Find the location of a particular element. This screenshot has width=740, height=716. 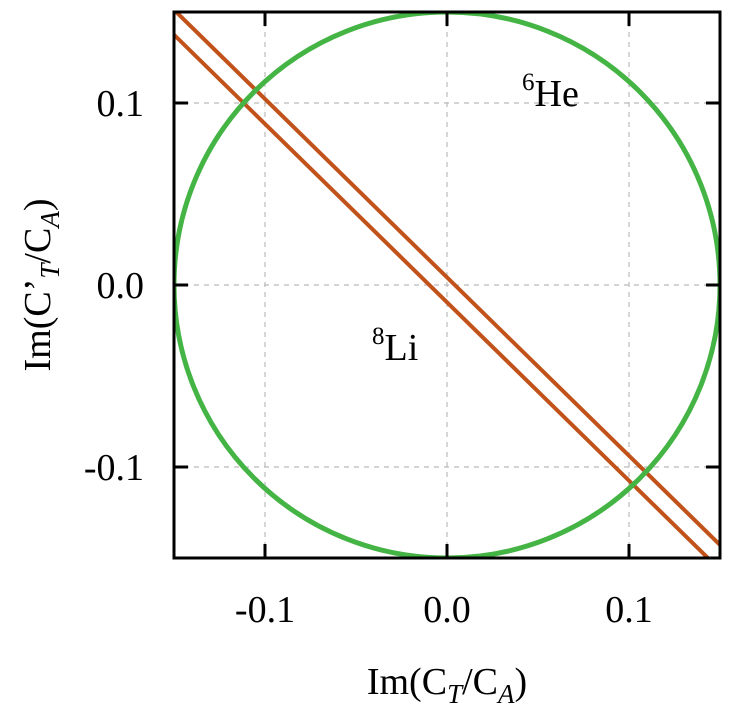

x-axis-label: Im(CT/CA) is located at coordinates (447, 685).